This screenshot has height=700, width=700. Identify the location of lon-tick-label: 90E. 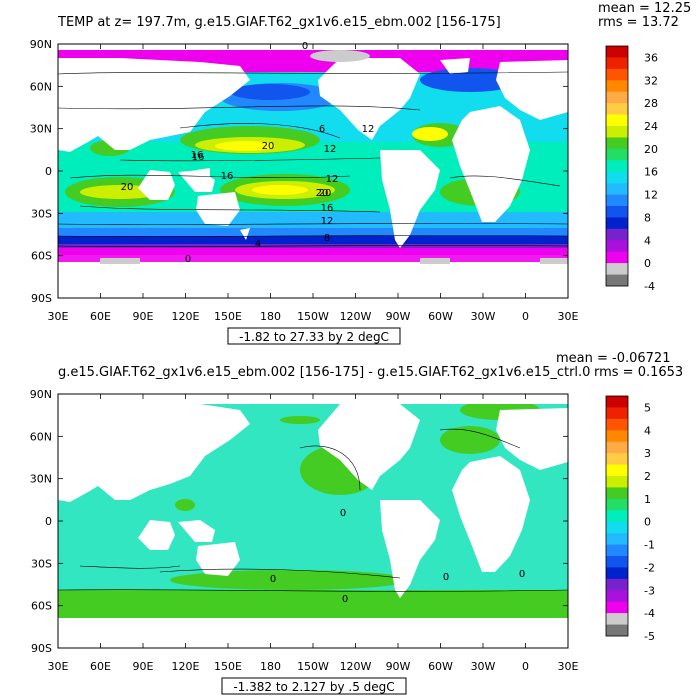
(143, 666).